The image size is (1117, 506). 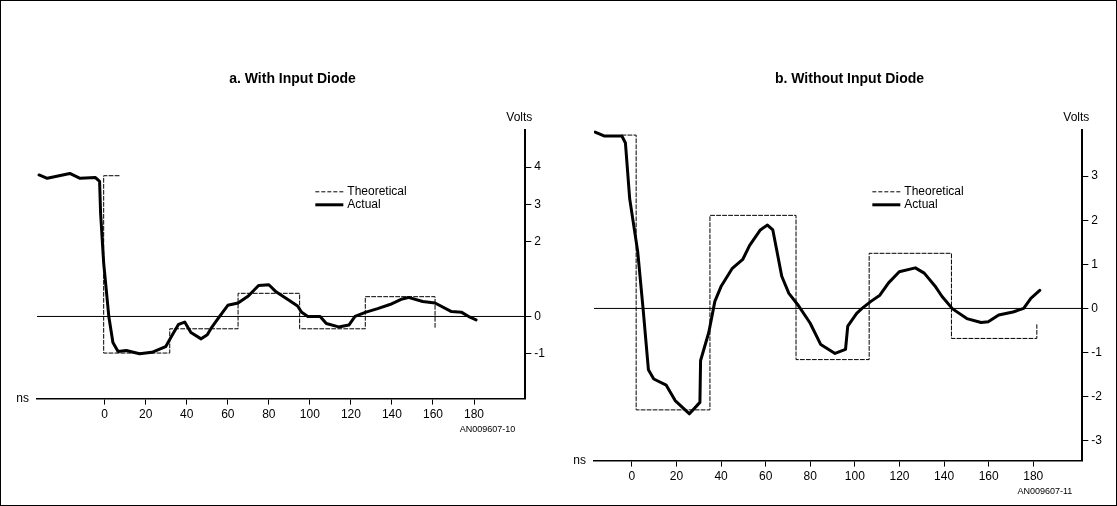 What do you see at coordinates (487, 428) in the screenshot?
I see `text: AN009607-10` at bounding box center [487, 428].